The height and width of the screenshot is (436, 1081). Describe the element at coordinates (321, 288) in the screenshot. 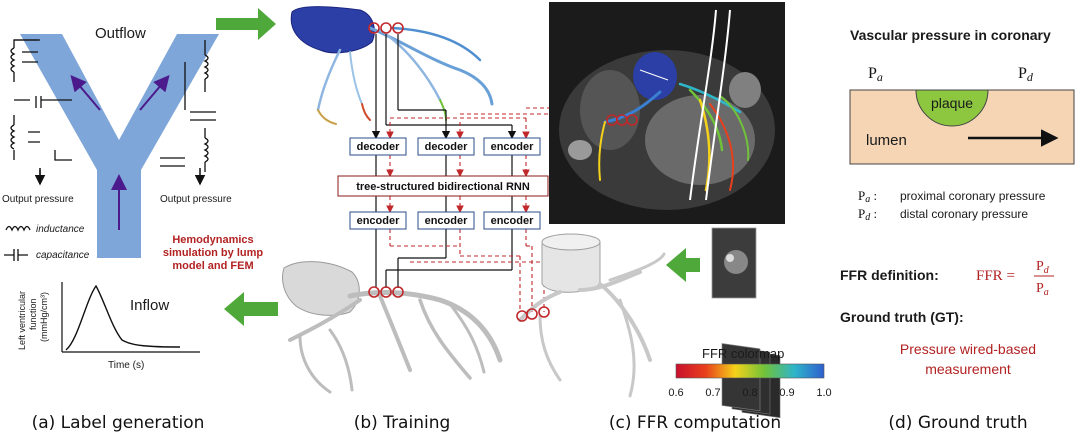

I see `heart-grey-bottom` at that location.